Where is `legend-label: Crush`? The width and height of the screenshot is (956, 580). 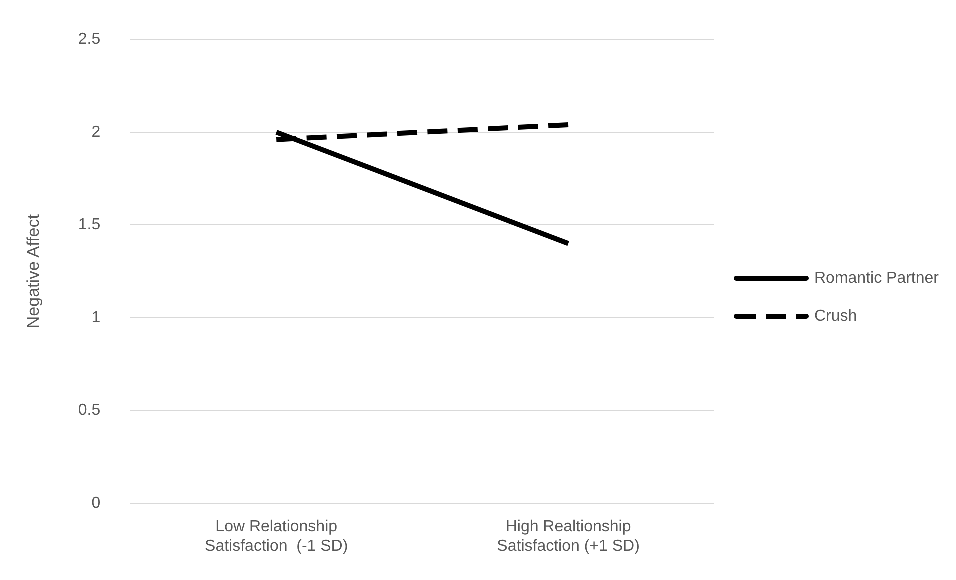 legend-label: Crush is located at coordinates (836, 316).